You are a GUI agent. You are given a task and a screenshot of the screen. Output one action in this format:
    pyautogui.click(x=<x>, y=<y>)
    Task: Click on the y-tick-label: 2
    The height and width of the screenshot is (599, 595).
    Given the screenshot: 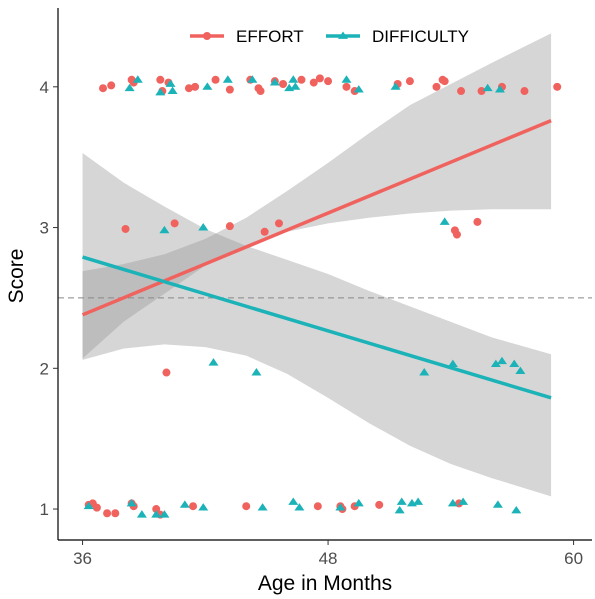 What is the action you would take?
    pyautogui.click(x=44, y=368)
    